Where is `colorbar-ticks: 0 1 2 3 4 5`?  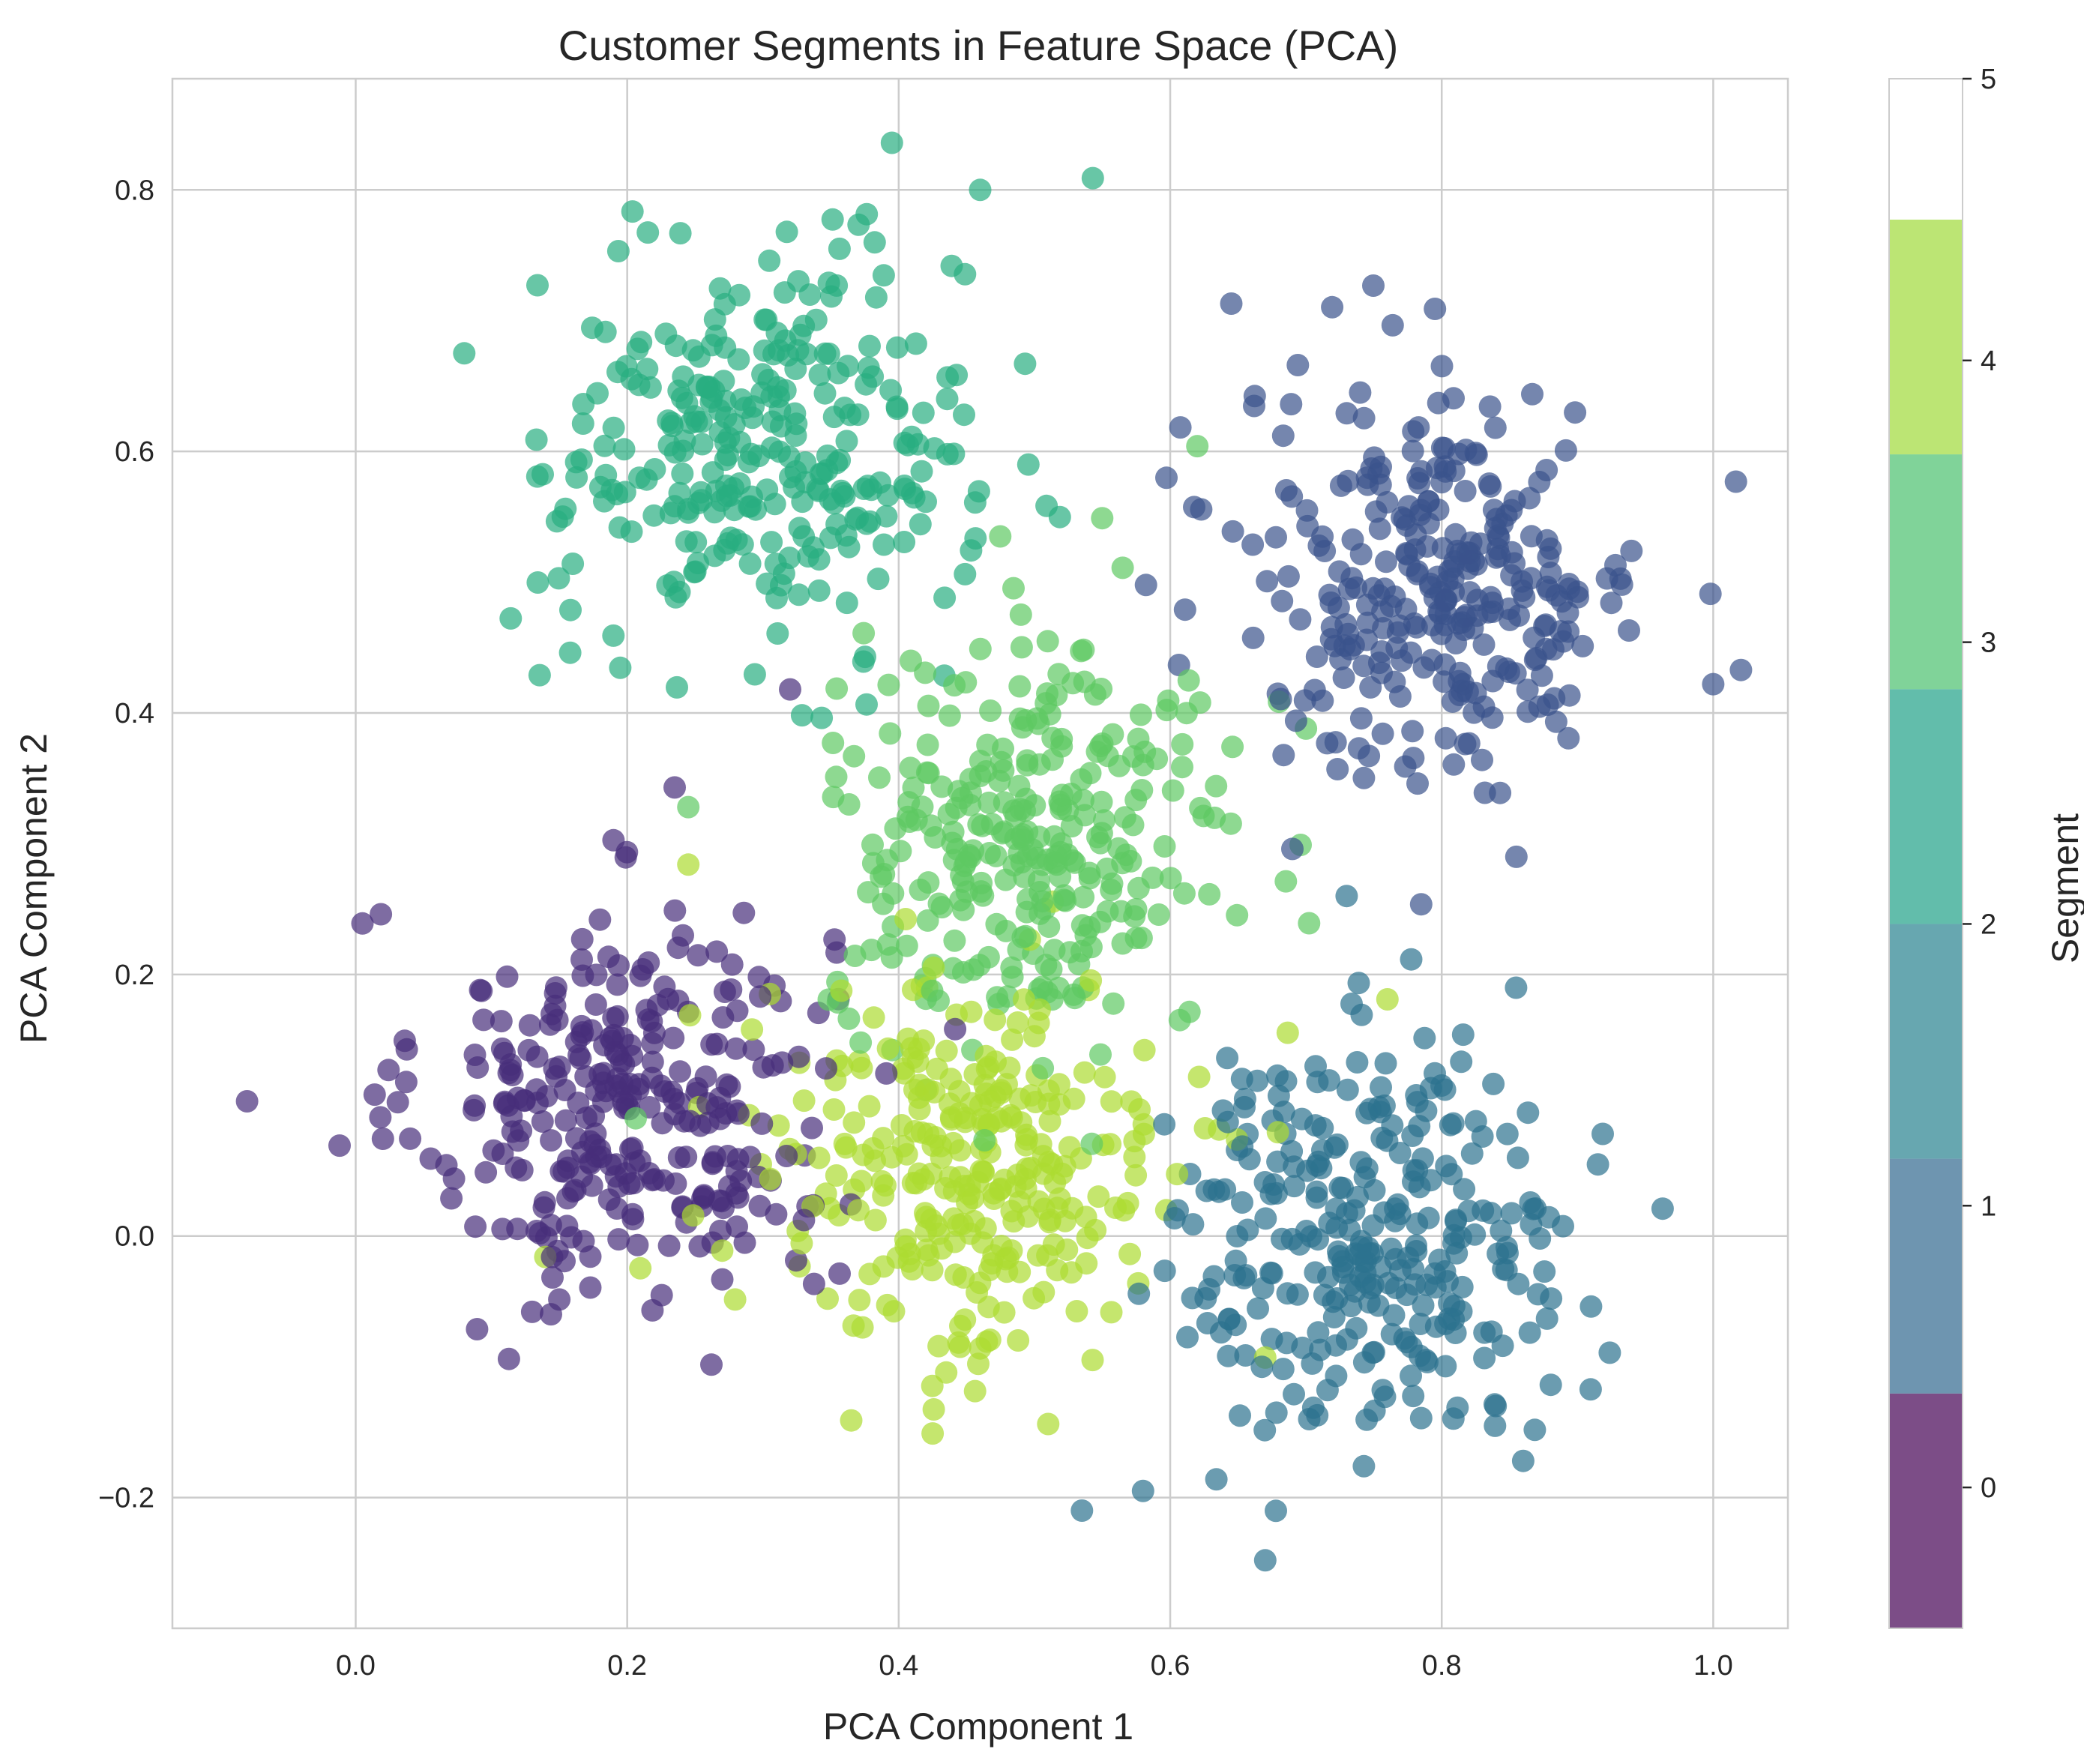
colorbar-ticks: 0 1 2 3 4 5 is located at coordinates (1979, 784).